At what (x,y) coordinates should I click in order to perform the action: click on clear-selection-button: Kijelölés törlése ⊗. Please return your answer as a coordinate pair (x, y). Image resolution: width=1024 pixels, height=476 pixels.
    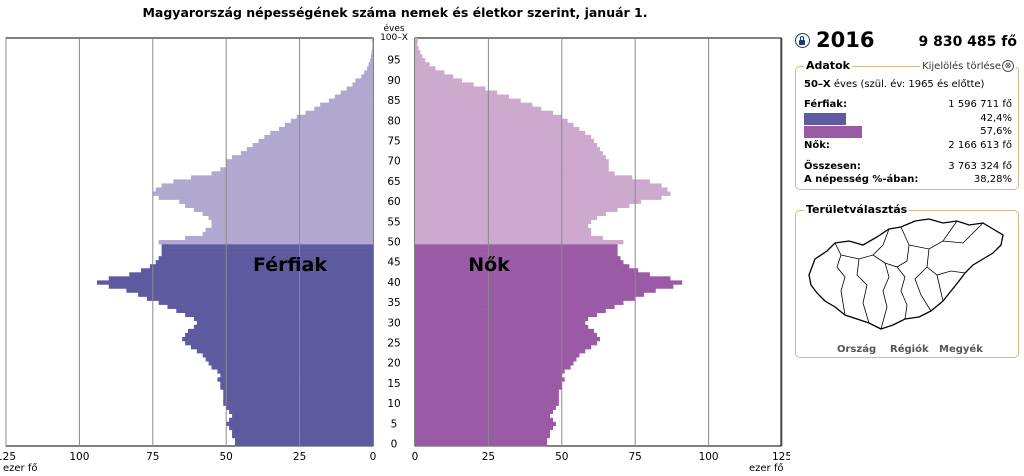
    Looking at the image, I should click on (968, 66).